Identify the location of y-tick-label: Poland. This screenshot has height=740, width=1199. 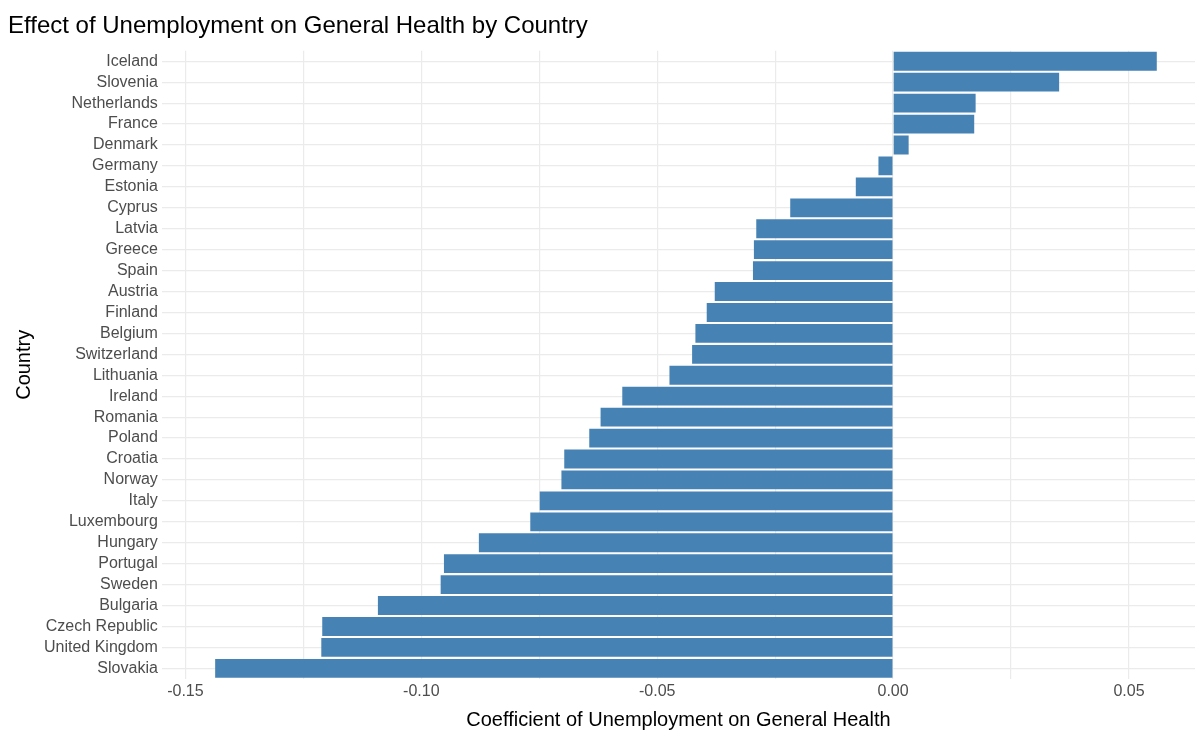
(133, 437).